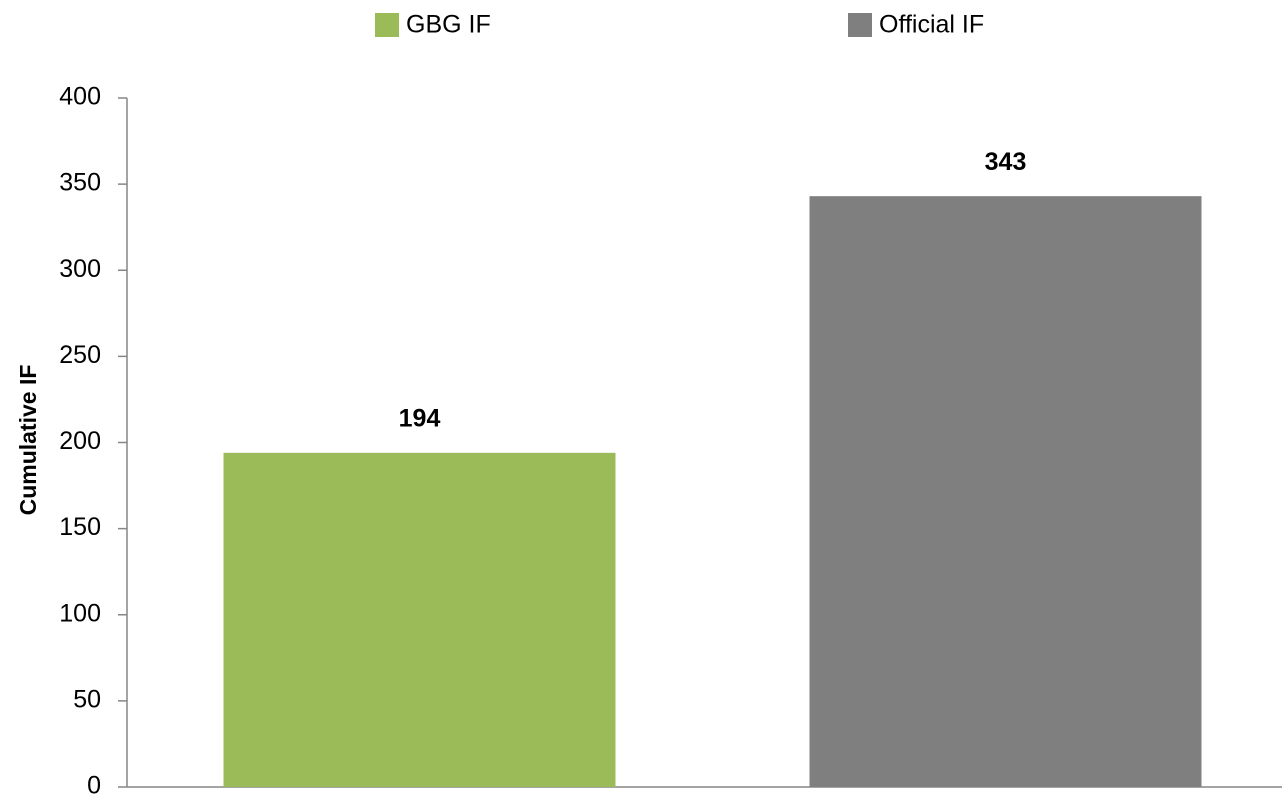  Describe the element at coordinates (80, 269) in the screenshot. I see `y-tick-label: 300` at that location.